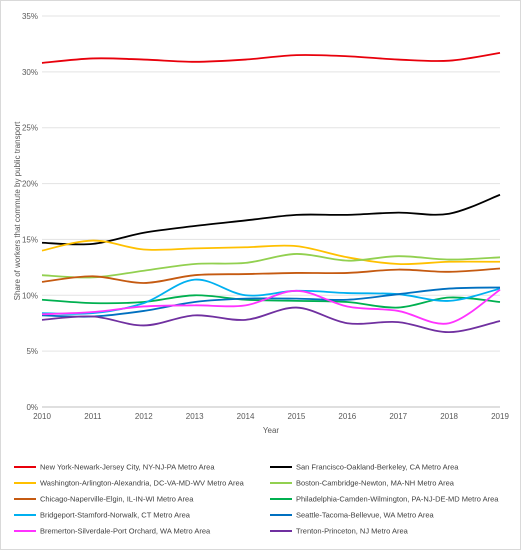  What do you see at coordinates (347, 416) in the screenshot?
I see `x-tick-label: 2016` at bounding box center [347, 416].